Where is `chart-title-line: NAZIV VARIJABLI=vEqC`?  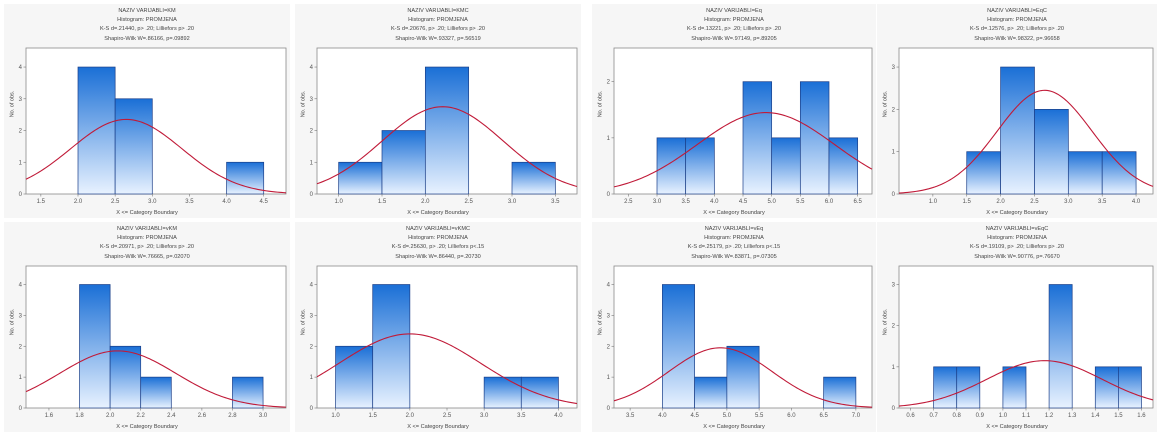 chart-title-line: NAZIV VARIJABLI=vEqC is located at coordinates (1017, 229).